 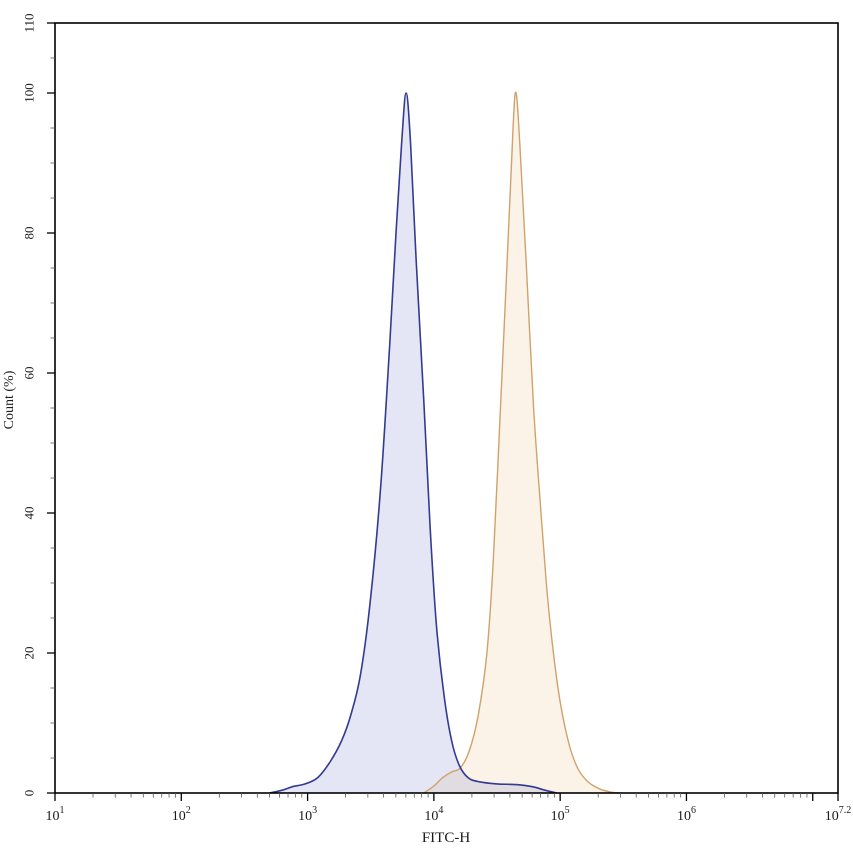 I want to click on y-tick-label: 0, so click(x=29, y=793).